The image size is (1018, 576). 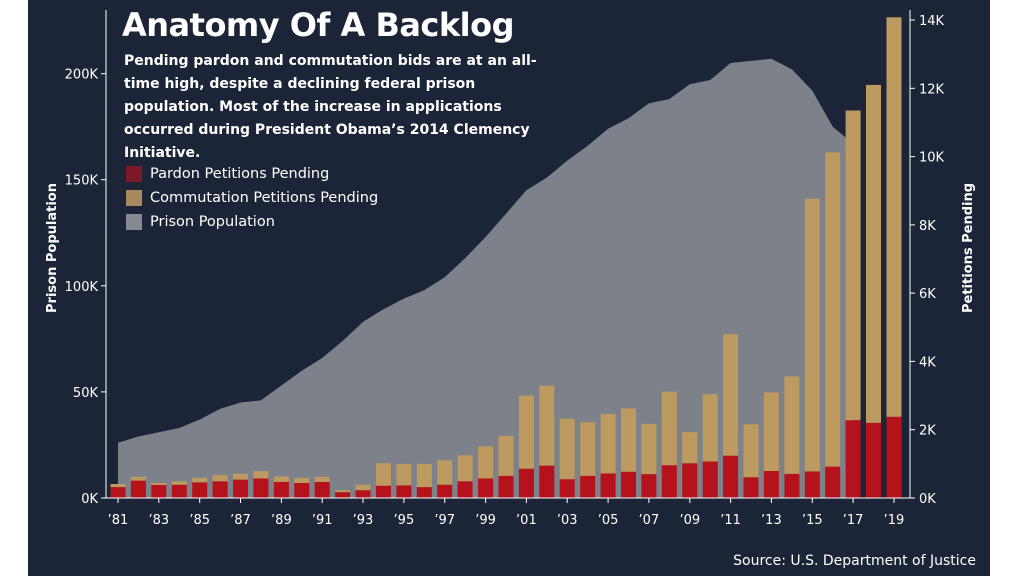 I want to click on commutation-bar-1991, so click(x=322, y=479).